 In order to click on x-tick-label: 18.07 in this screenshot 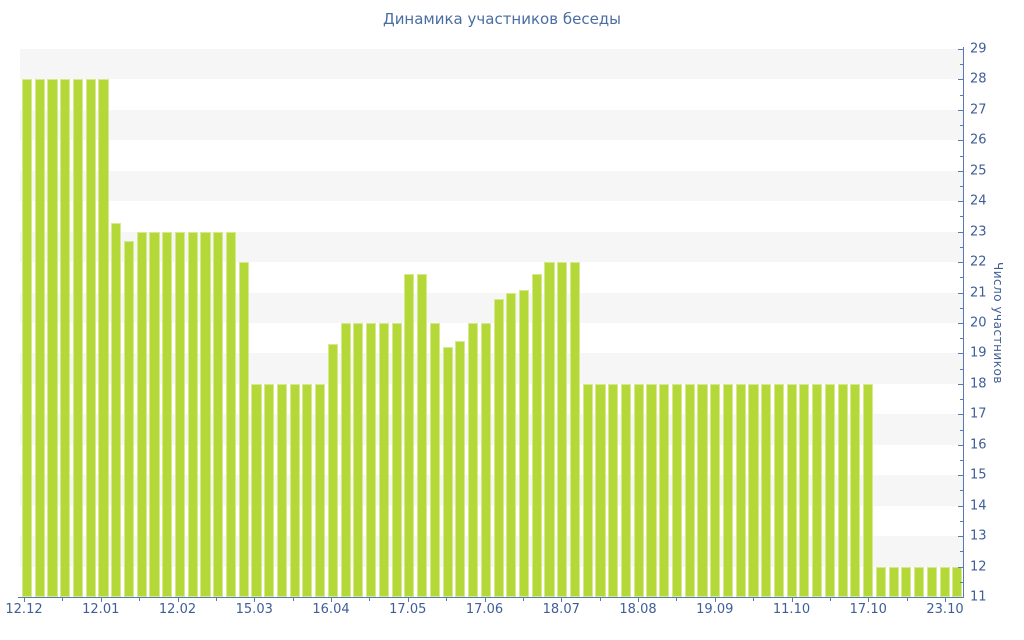, I will do `click(561, 609)`.